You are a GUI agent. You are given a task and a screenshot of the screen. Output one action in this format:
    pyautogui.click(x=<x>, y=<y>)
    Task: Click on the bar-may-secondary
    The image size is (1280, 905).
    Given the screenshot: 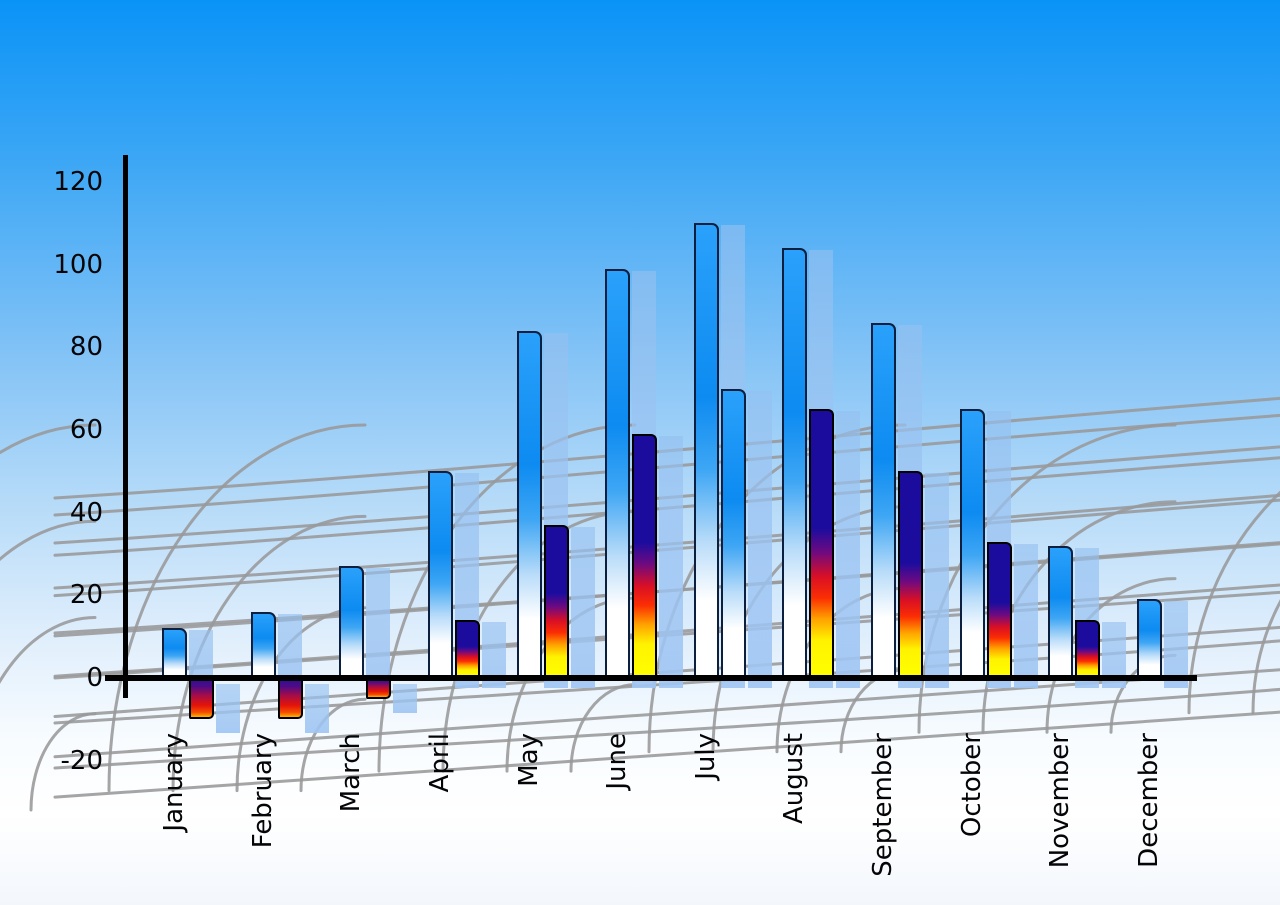 What is the action you would take?
    pyautogui.click(x=556, y=601)
    